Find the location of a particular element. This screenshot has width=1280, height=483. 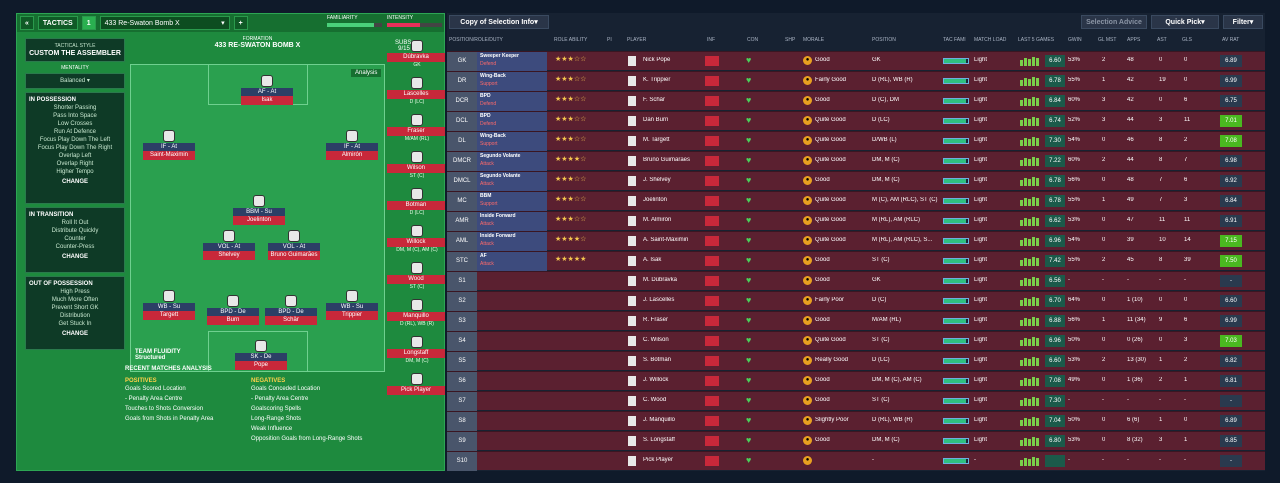

collapse-button: « is located at coordinates (27, 23).